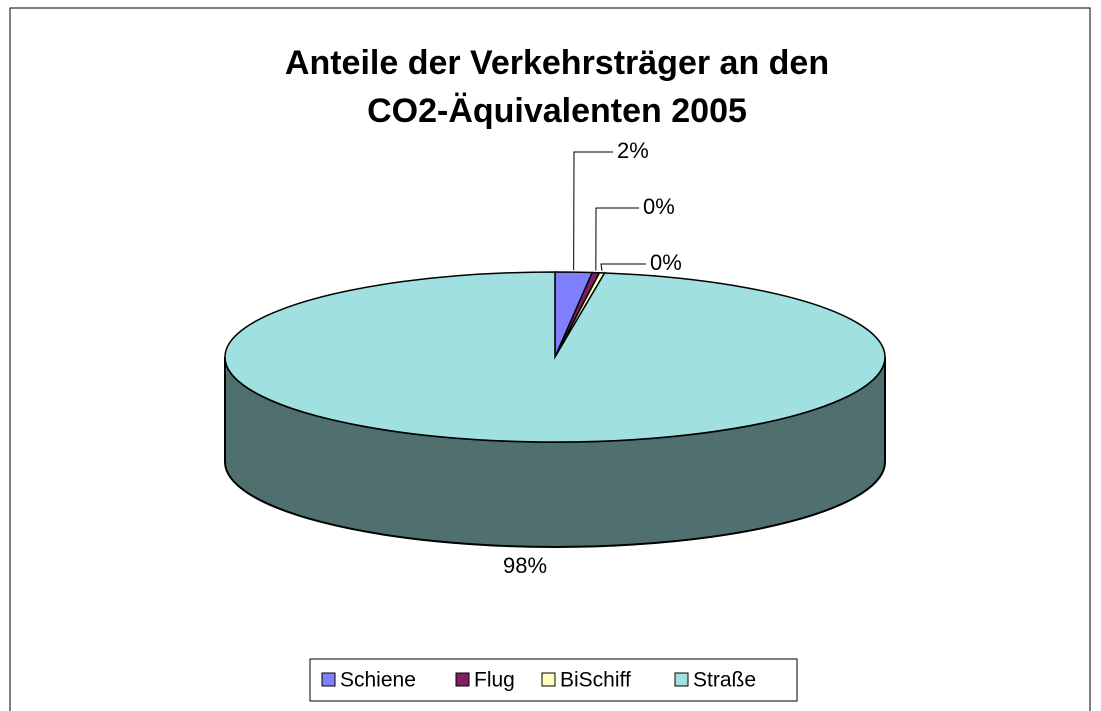  What do you see at coordinates (557, 63) in the screenshot?
I see `chart-title: Anteile der Verkehrsträger an den` at bounding box center [557, 63].